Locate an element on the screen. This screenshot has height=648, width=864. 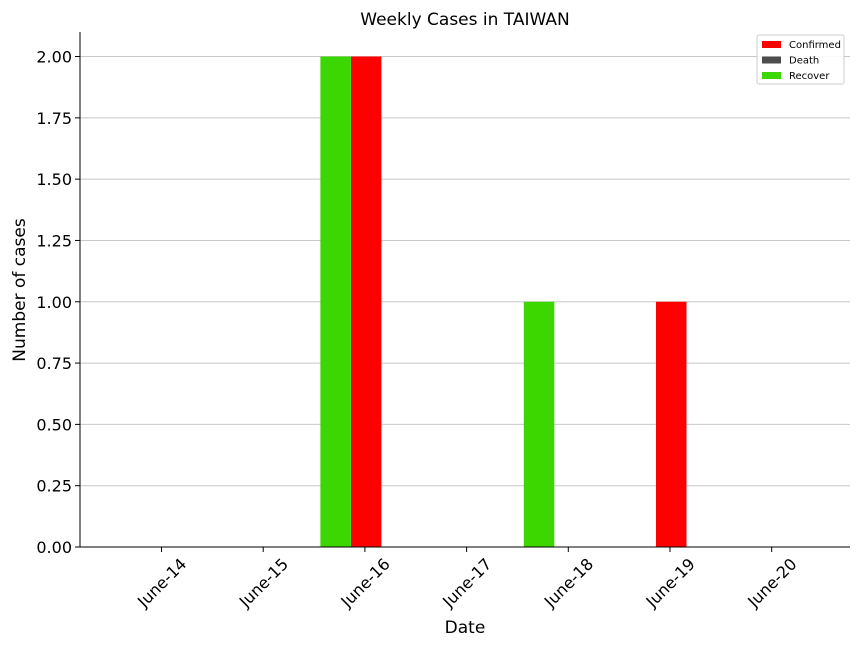
x-axis-label: Date is located at coordinates (465, 628).